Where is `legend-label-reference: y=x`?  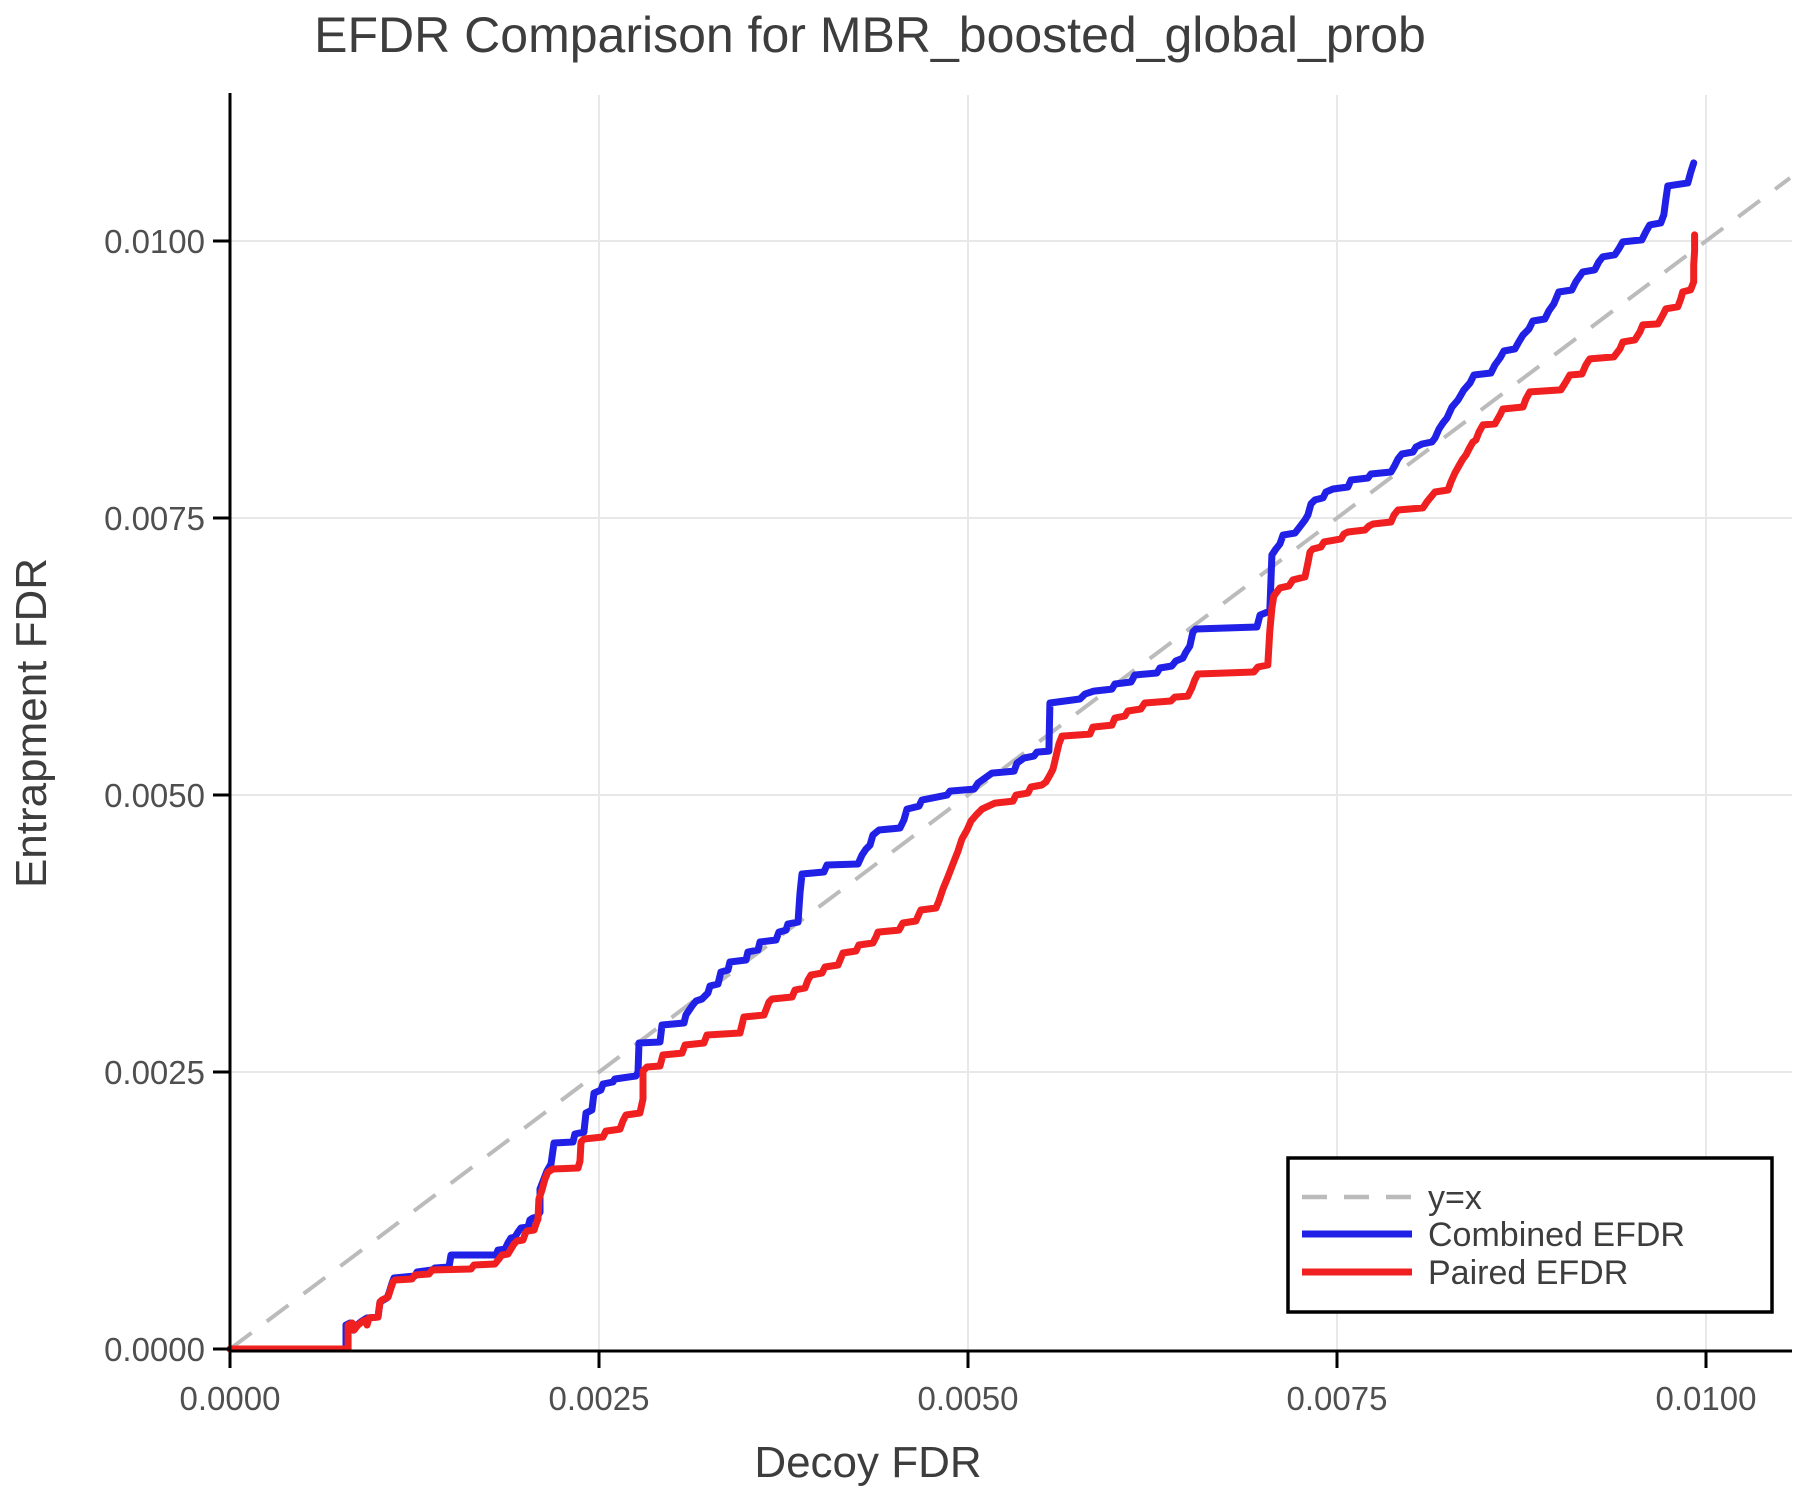
legend-label-reference: y=x is located at coordinates (1455, 1198).